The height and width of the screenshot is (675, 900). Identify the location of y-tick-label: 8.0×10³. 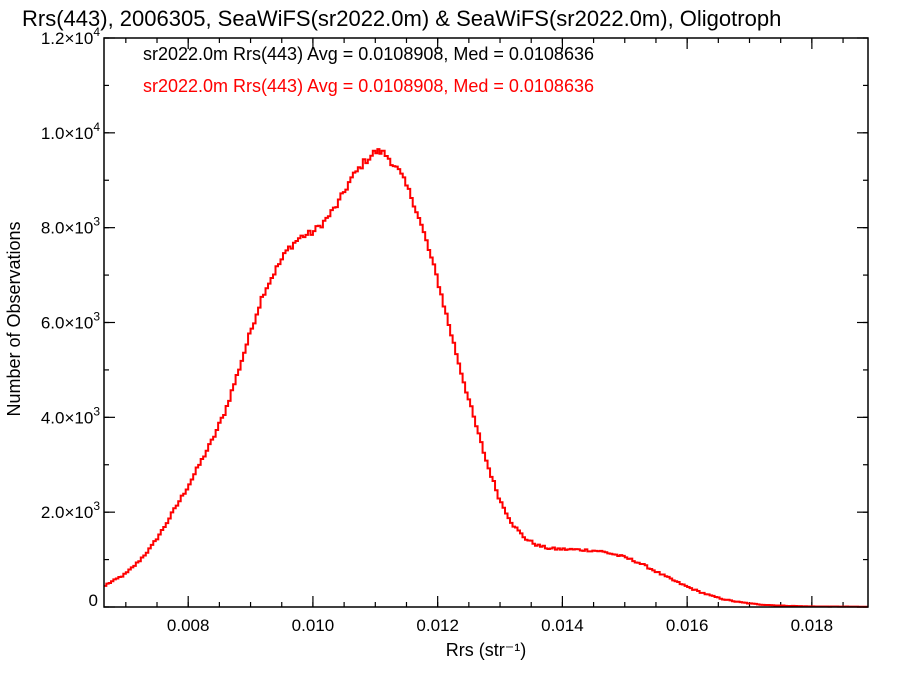
(70, 226).